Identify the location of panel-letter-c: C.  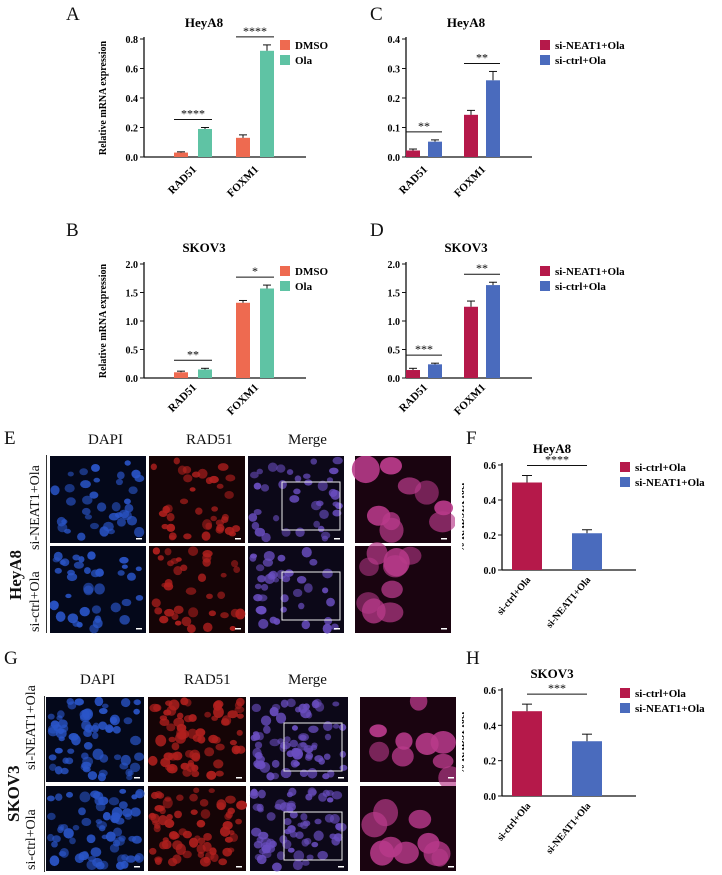
(376, 14).